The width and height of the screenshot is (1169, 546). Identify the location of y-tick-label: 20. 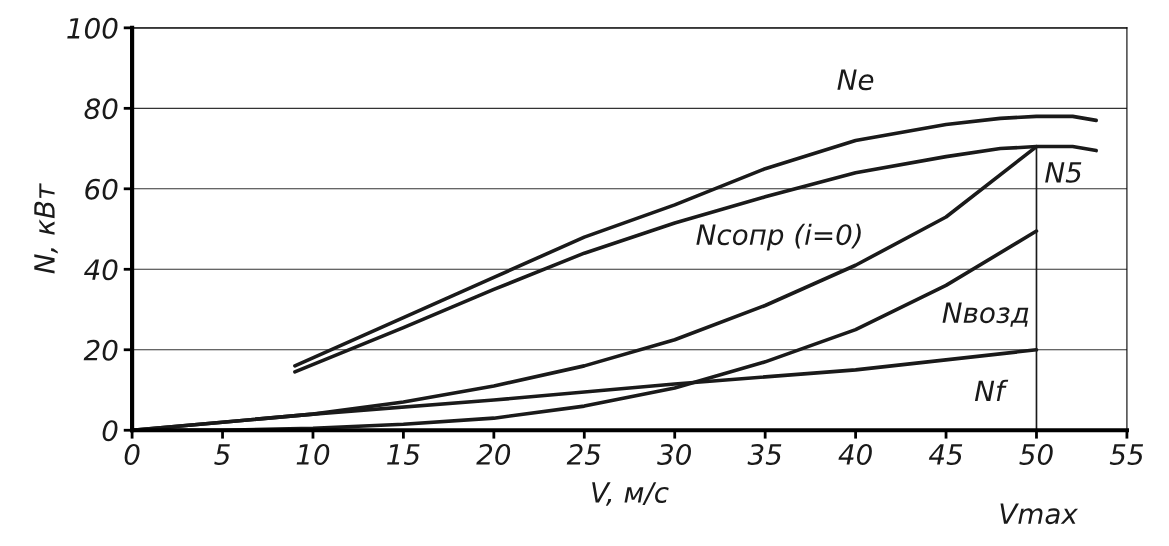
(100, 350).